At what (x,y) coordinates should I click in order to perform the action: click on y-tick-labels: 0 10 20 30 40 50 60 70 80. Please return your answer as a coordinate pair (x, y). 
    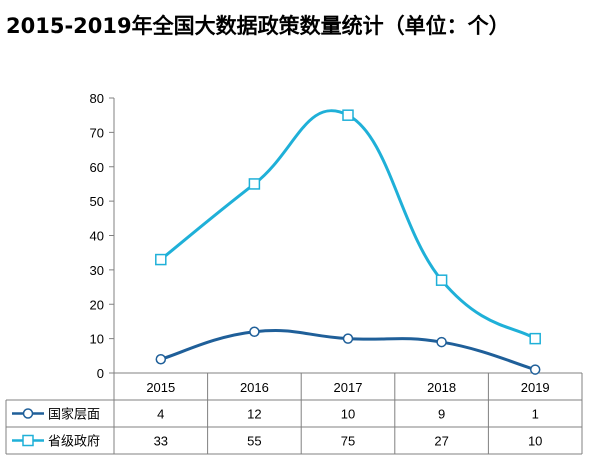
    Looking at the image, I should click on (97, 236).